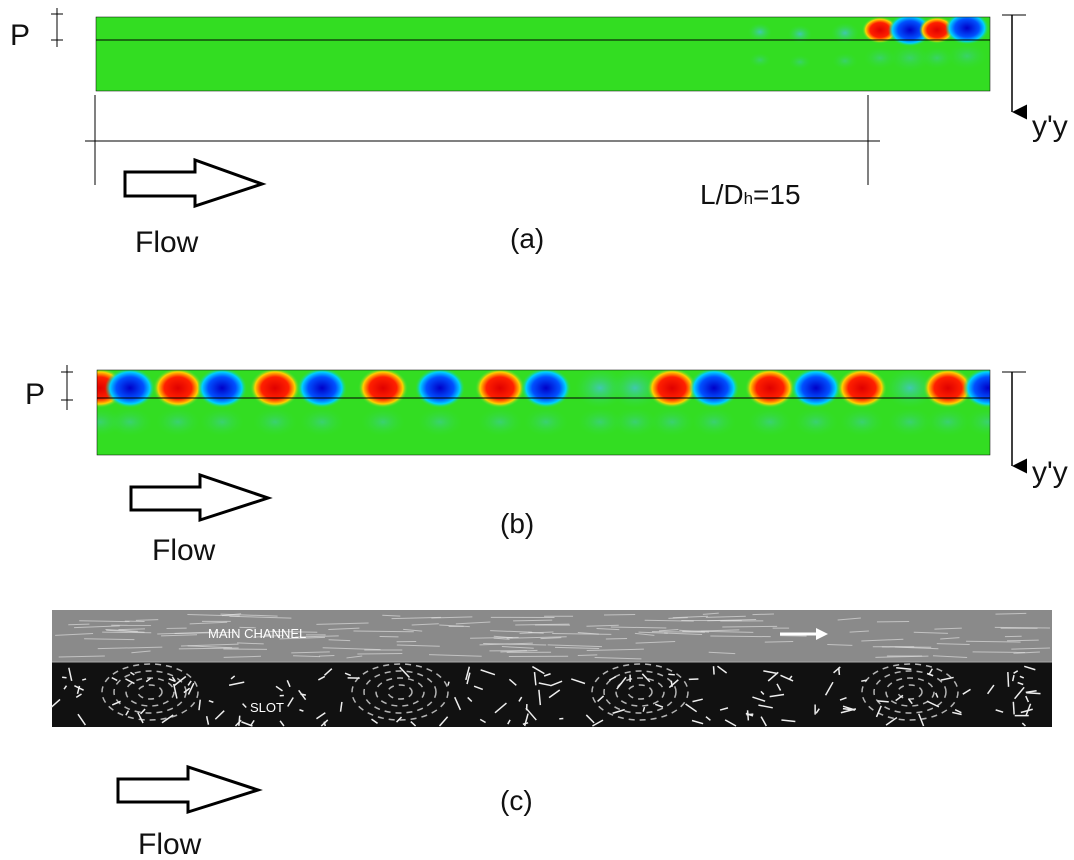  I want to click on flow-label: Flow, so click(167, 242).